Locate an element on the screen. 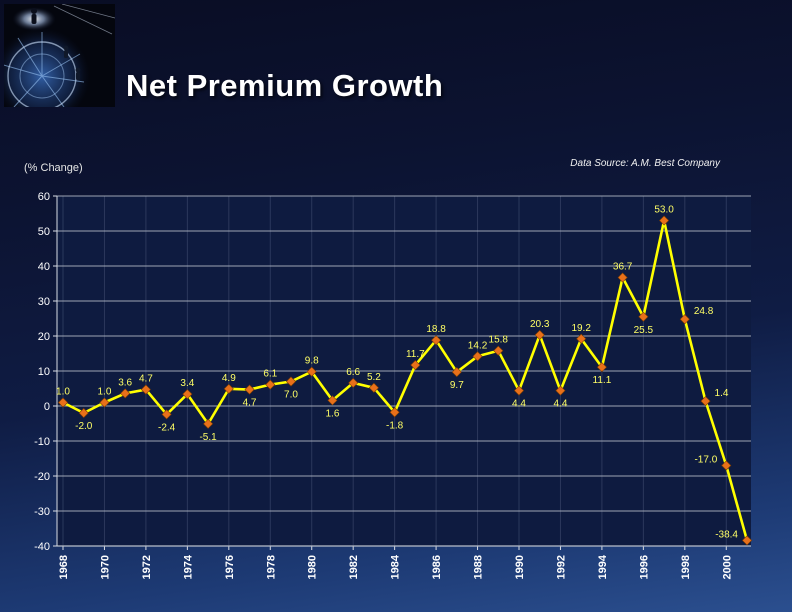  y-axis-label: -40 is located at coordinates (42, 547).